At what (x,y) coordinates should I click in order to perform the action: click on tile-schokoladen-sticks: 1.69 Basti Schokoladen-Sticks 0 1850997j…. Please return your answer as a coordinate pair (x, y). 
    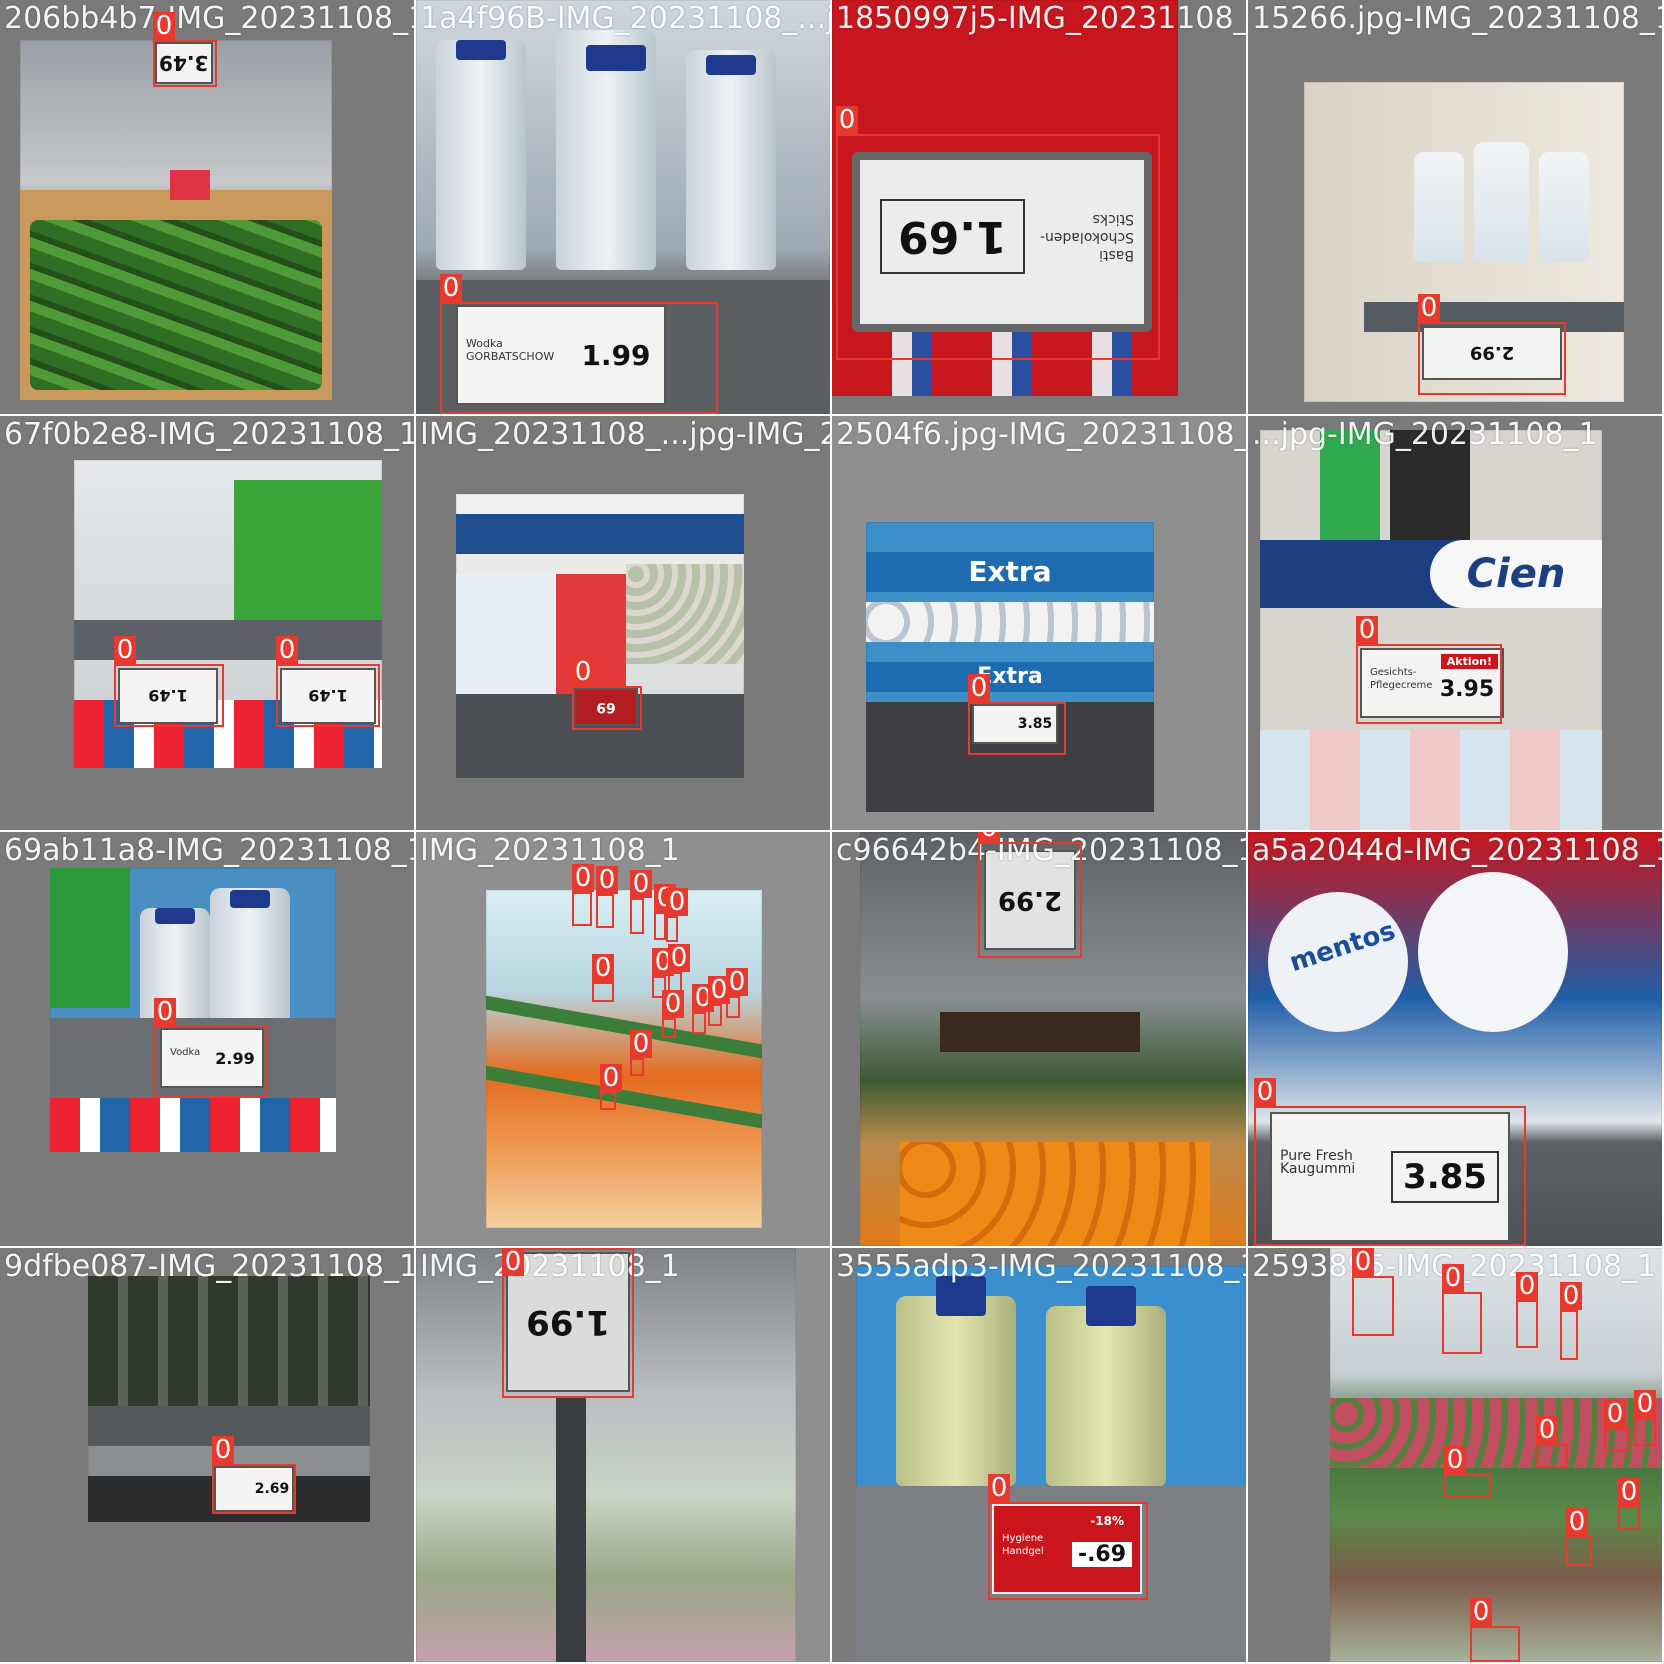
    Looking at the image, I should click on (1040, 208).